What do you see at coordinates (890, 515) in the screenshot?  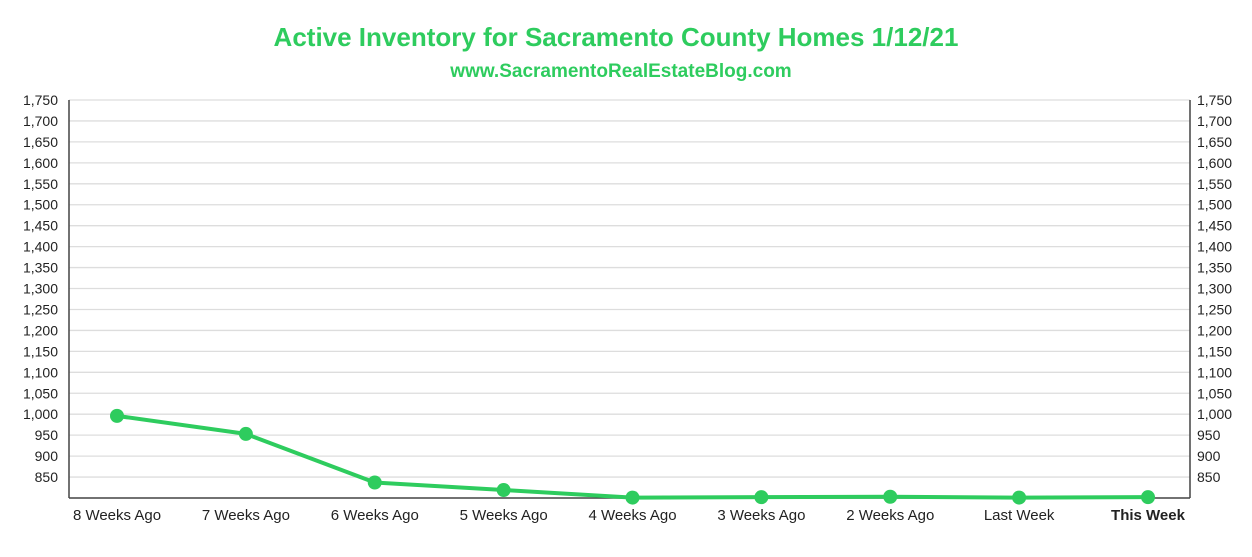 I see `x-tick-label: 2 Weeks Ago` at bounding box center [890, 515].